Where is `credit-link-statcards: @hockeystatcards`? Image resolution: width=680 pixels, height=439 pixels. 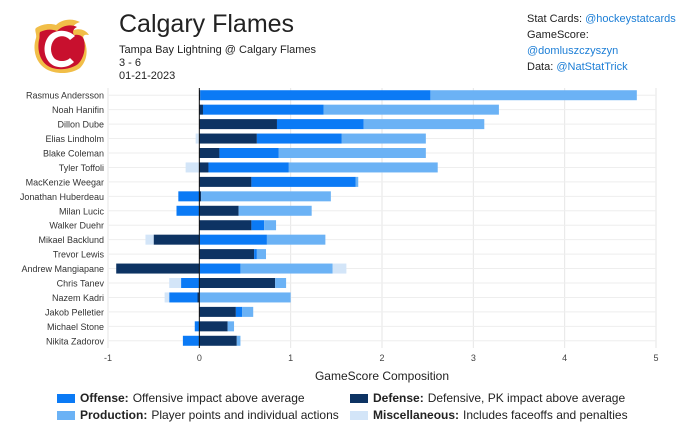
credit-link-statcards: @hockeystatcards is located at coordinates (630, 19).